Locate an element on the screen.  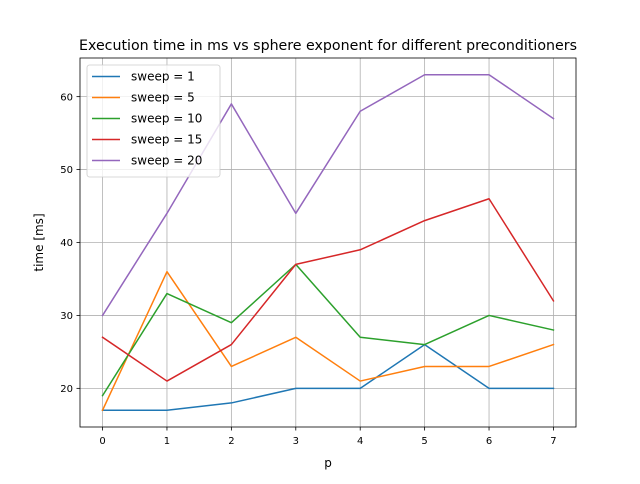
legend-label: sweep = 20 is located at coordinates (166, 161).